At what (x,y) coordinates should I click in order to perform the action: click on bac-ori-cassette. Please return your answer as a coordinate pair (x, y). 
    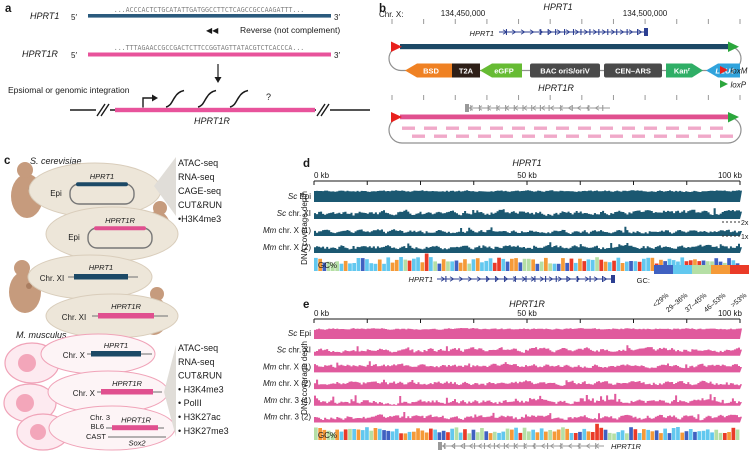
    Looking at the image, I should click on (565, 70).